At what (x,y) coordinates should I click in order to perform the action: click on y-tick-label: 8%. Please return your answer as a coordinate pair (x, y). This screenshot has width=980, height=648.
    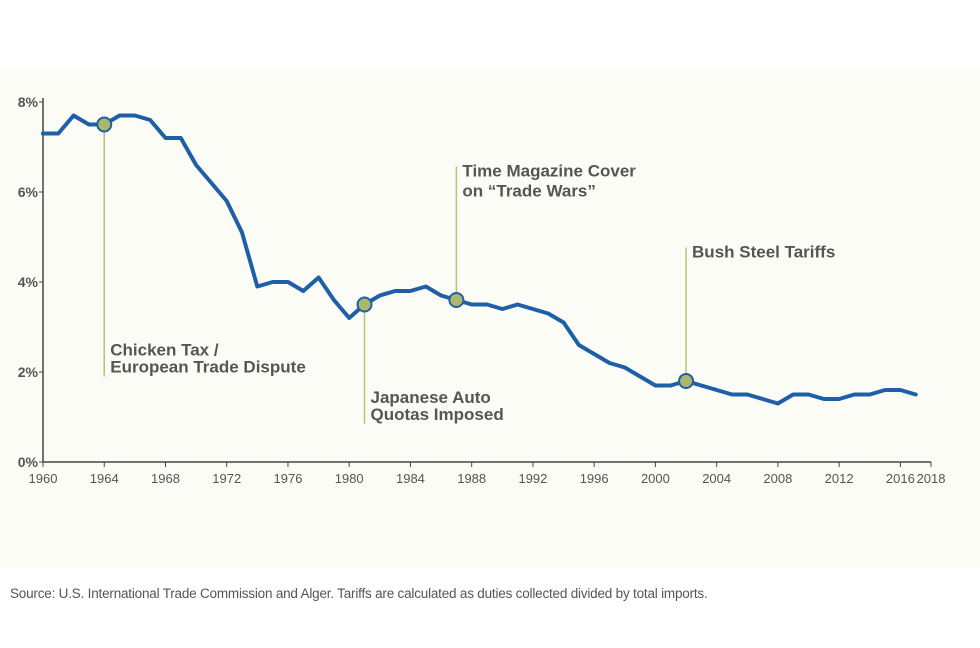
    Looking at the image, I should click on (28, 102).